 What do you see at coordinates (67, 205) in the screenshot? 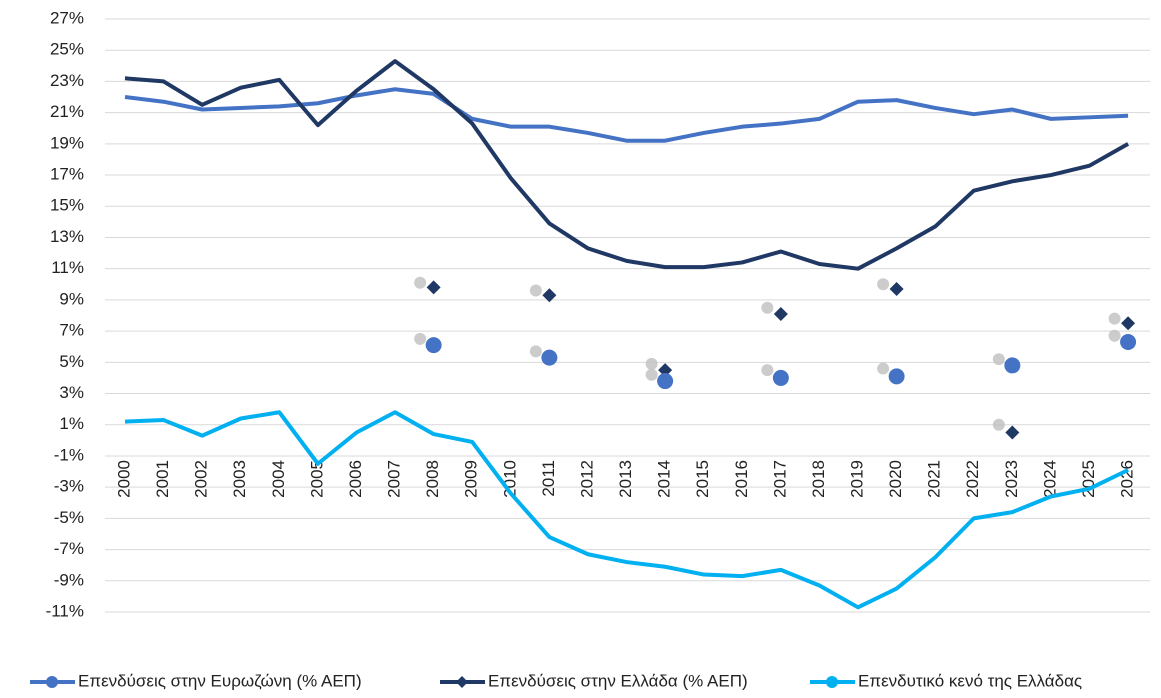
I see `y-tick-label: 15%` at bounding box center [67, 205].